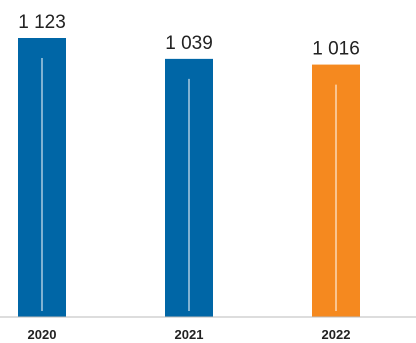  I want to click on value-label-2022: 1 016, so click(336, 49).